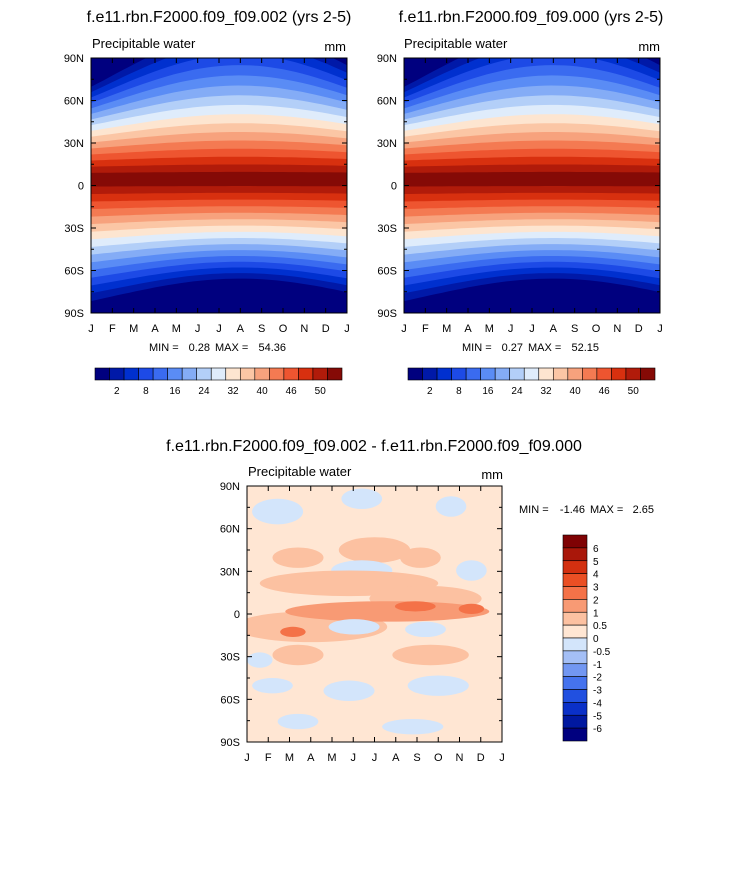 This screenshot has height=874, width=733. I want to click on panel-2-min-label: MIN =, so click(477, 348).